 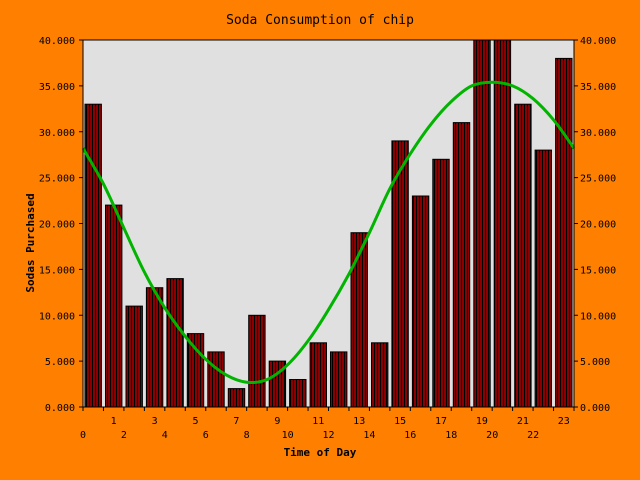 I want to click on x-tick-label: 16, so click(x=410, y=435).